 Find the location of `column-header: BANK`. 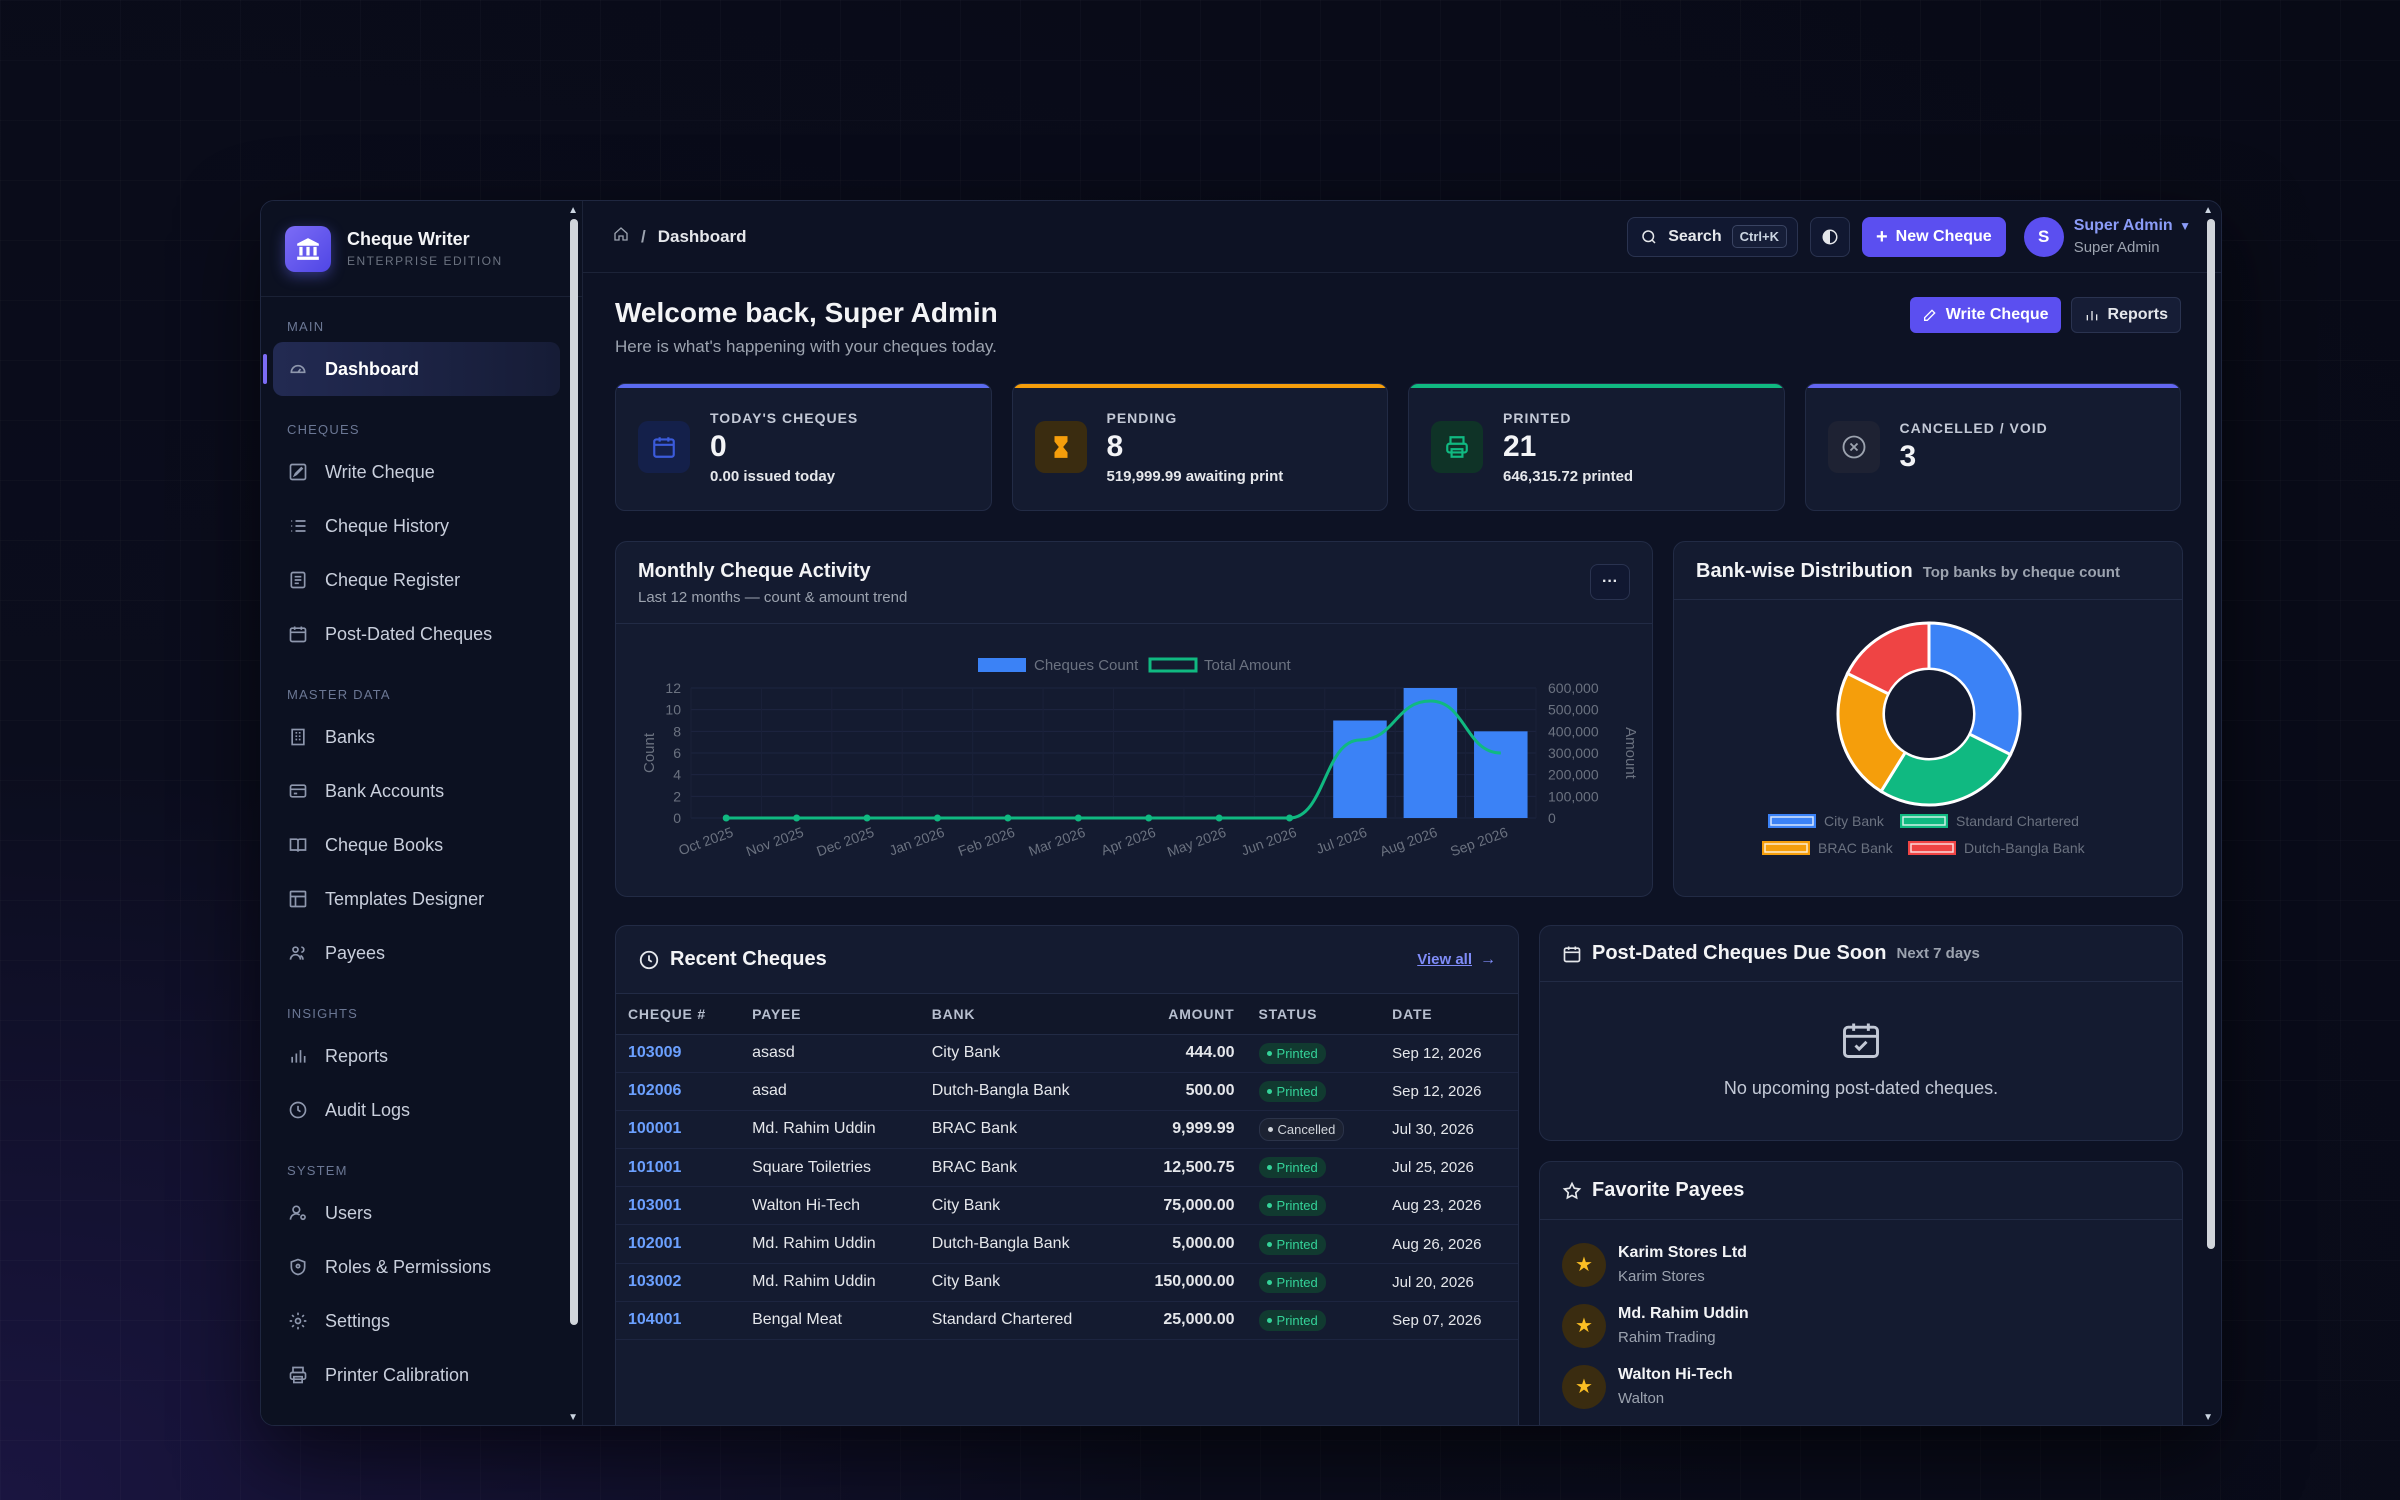

column-header: BANK is located at coordinates (1019, 1014).